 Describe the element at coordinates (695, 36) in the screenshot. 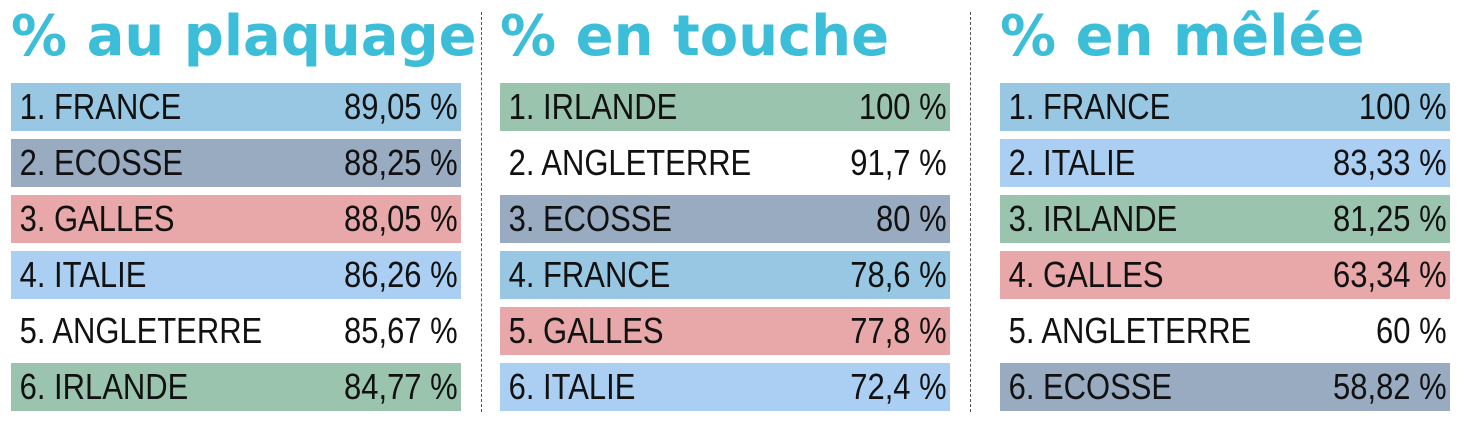

I see `panel-title: % en touche` at that location.